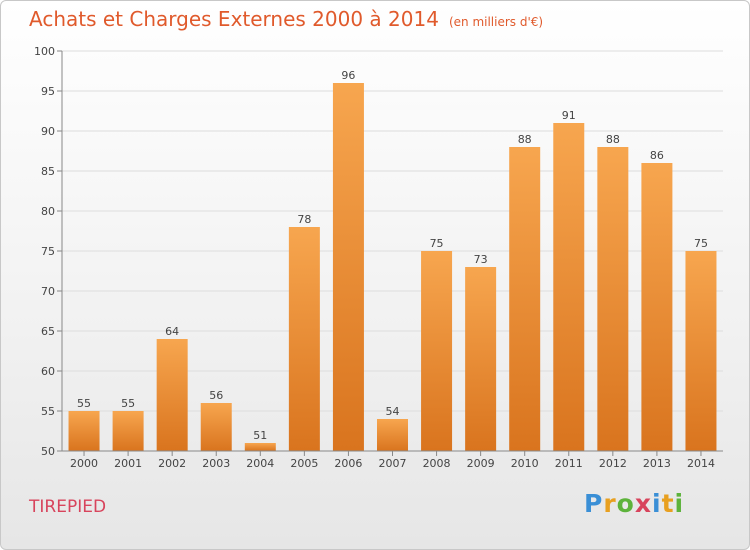 This screenshot has height=550, width=750. What do you see at coordinates (216, 463) in the screenshot?
I see `x-tick-label: 2003` at bounding box center [216, 463].